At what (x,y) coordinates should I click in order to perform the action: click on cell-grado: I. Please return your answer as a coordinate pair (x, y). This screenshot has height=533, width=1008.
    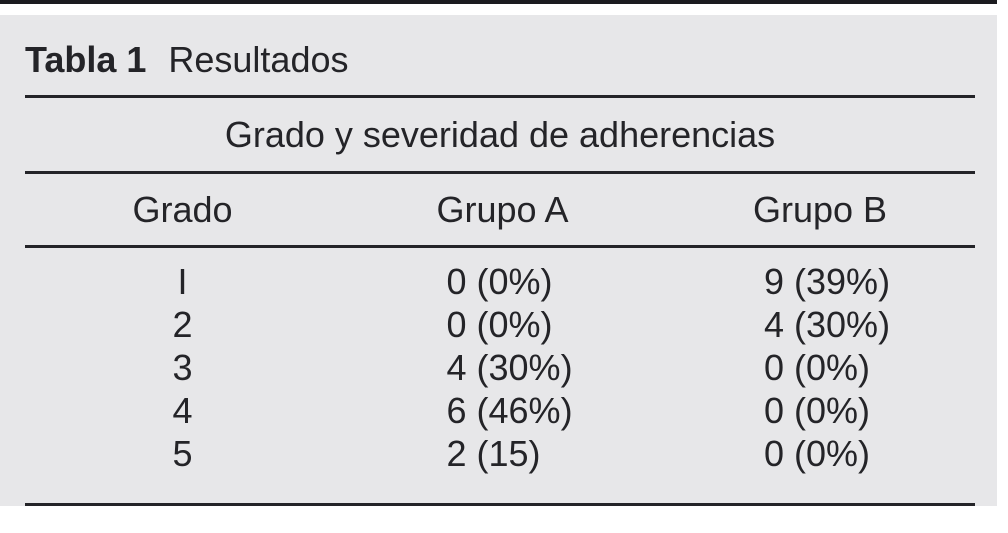
    Looking at the image, I should click on (182, 281).